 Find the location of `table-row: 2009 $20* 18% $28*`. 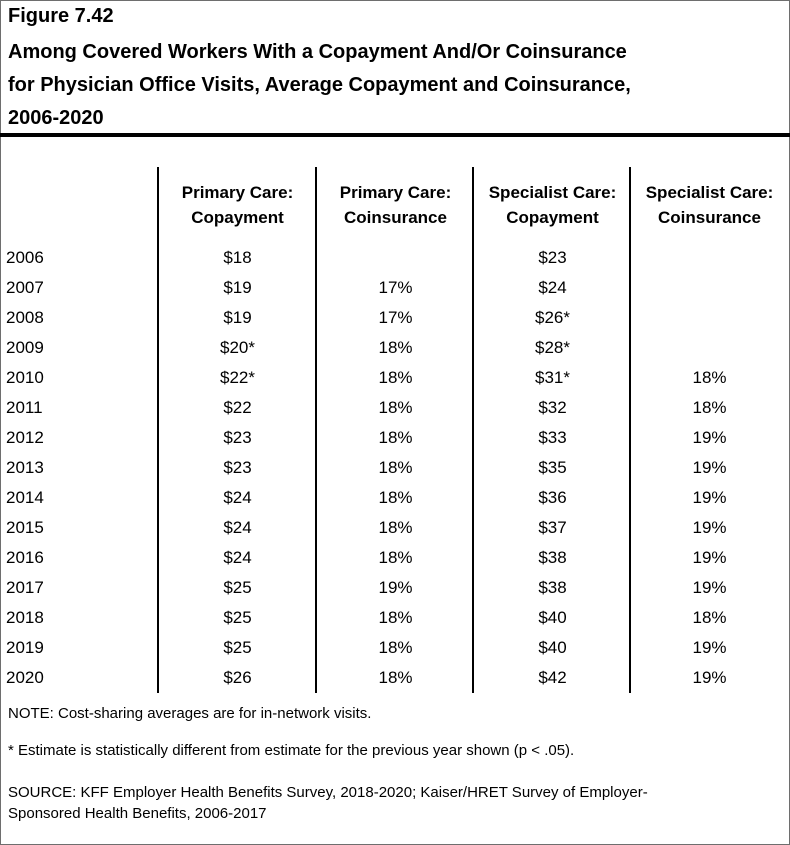

table-row: 2009 $20* 18% $28* is located at coordinates (395, 348).